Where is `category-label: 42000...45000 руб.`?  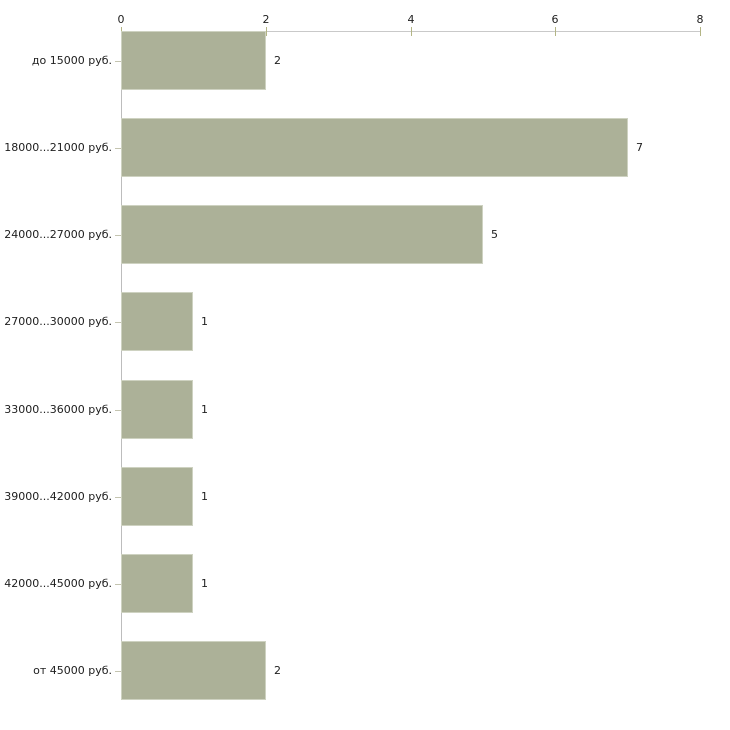
category-label: 42000...45000 руб. is located at coordinates (58, 583).